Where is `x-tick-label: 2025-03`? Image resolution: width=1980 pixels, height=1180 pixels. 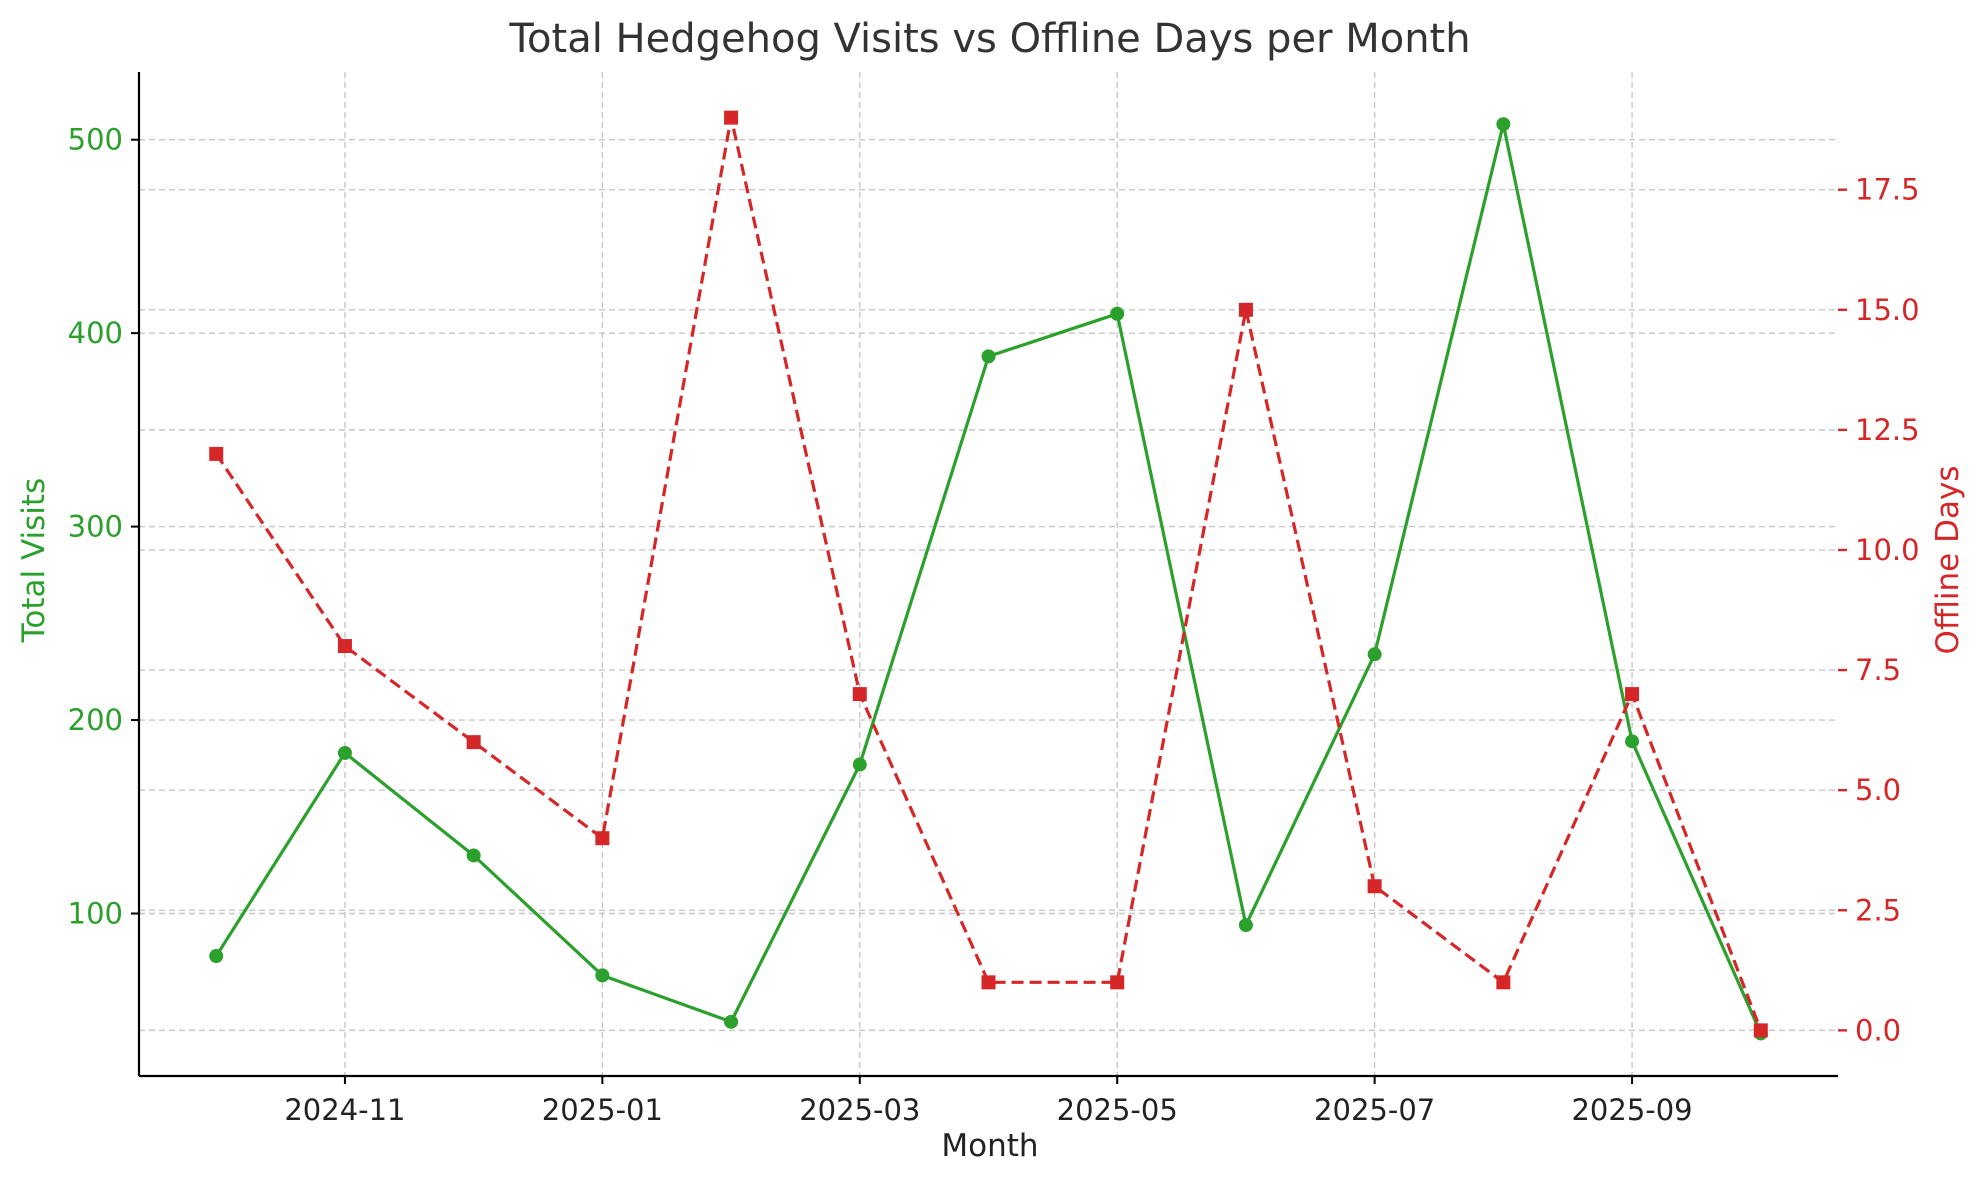 x-tick-label: 2025-03 is located at coordinates (859, 1110).